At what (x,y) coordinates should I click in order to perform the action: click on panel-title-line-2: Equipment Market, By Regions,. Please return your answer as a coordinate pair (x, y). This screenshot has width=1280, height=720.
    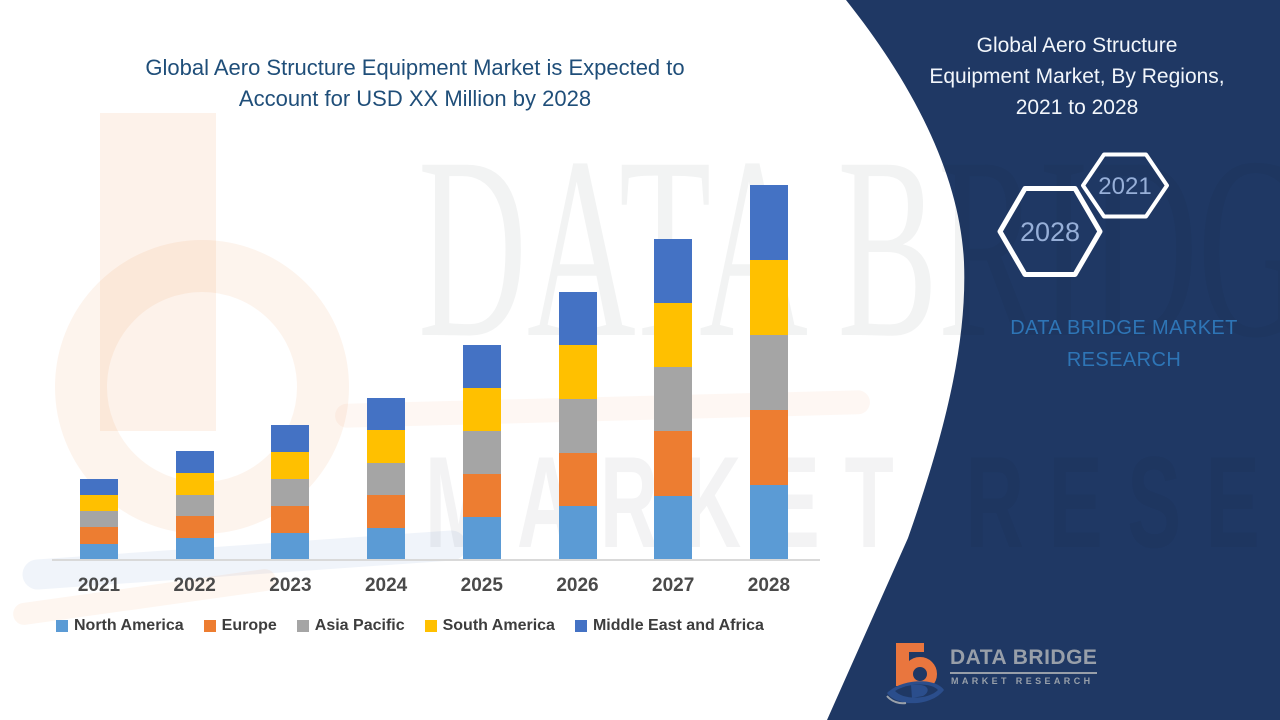
    Looking at the image, I should click on (1077, 76).